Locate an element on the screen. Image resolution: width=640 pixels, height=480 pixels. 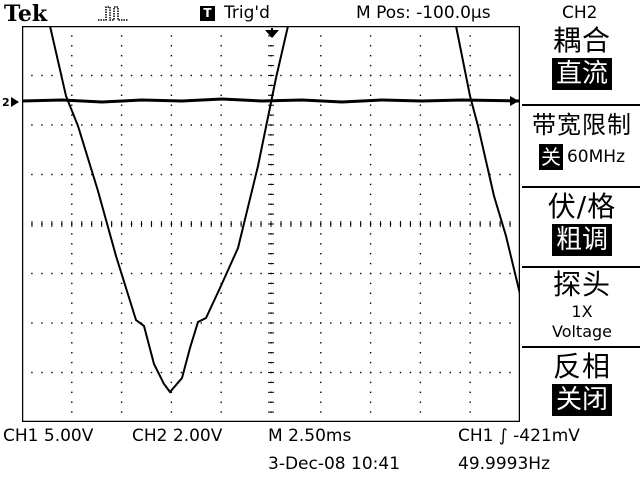
invert-value: 关闭 is located at coordinates (581, 400).